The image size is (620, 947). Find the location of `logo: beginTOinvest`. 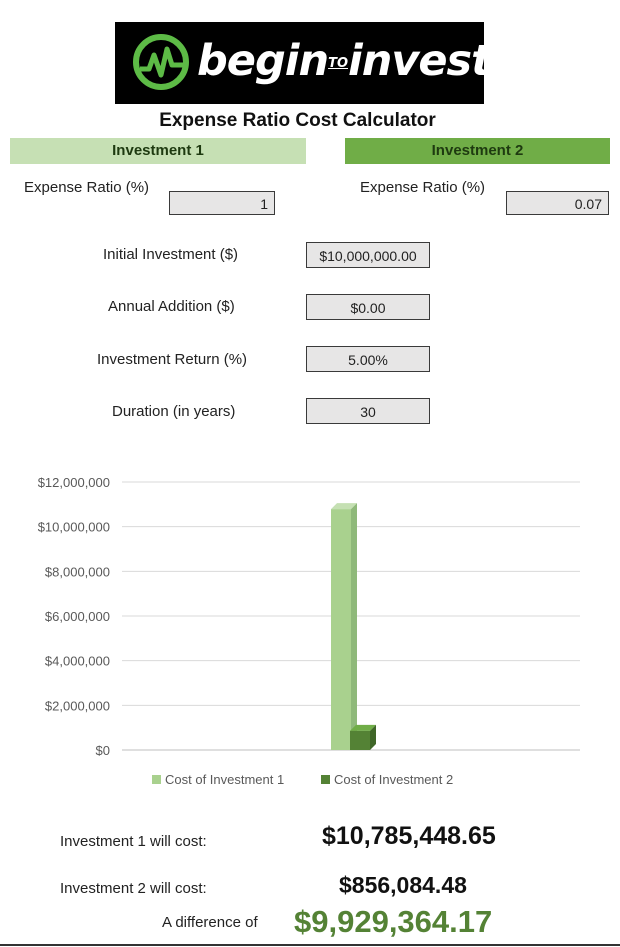

logo: beginTOinvest is located at coordinates (303, 63).